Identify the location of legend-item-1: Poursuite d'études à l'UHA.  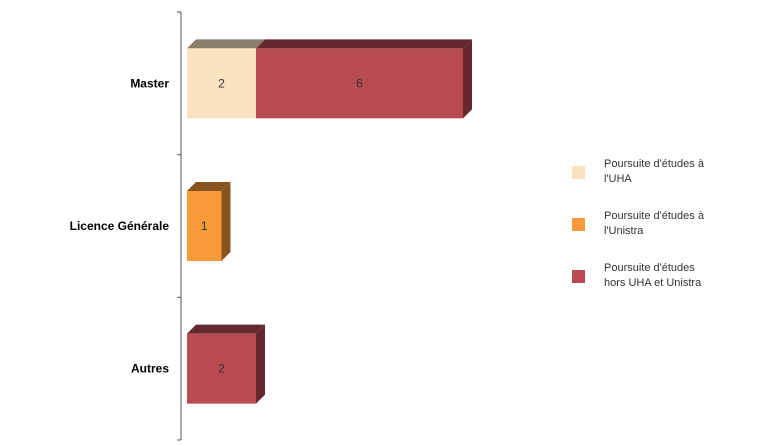
(638, 171).